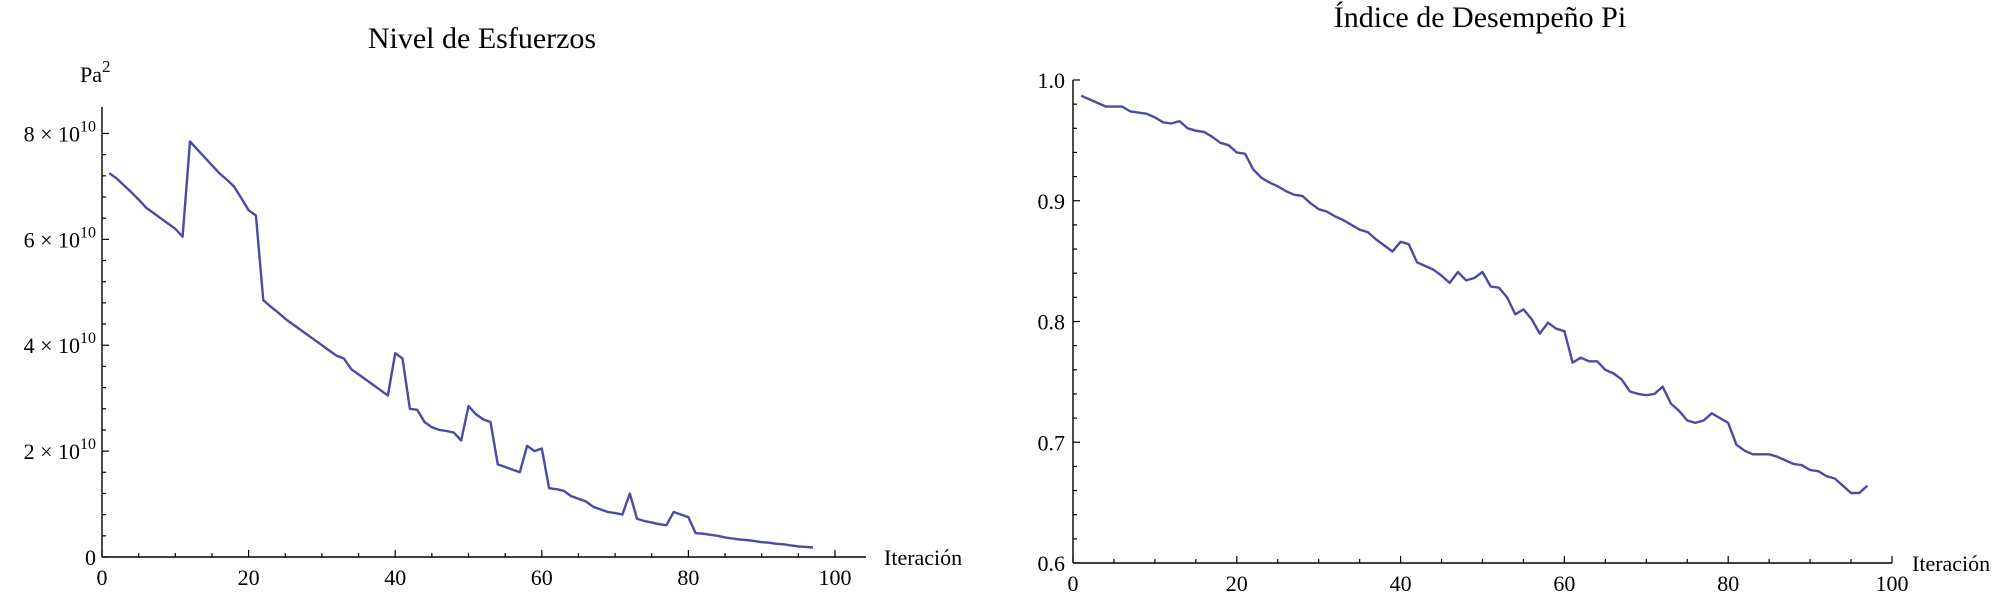 This screenshot has width=2010, height=593. I want to click on y-tick-label: 6 × 10¹⁰, so click(60, 238).